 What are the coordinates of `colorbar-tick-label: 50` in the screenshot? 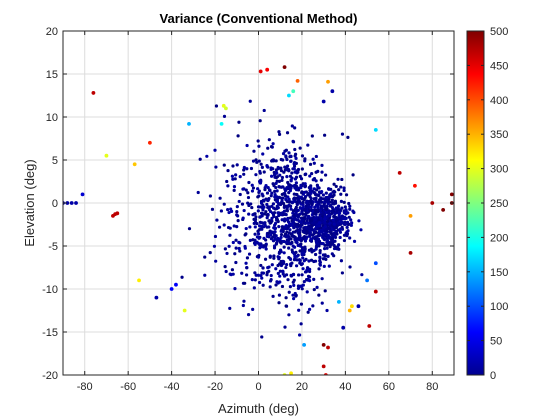 It's located at (496, 342).